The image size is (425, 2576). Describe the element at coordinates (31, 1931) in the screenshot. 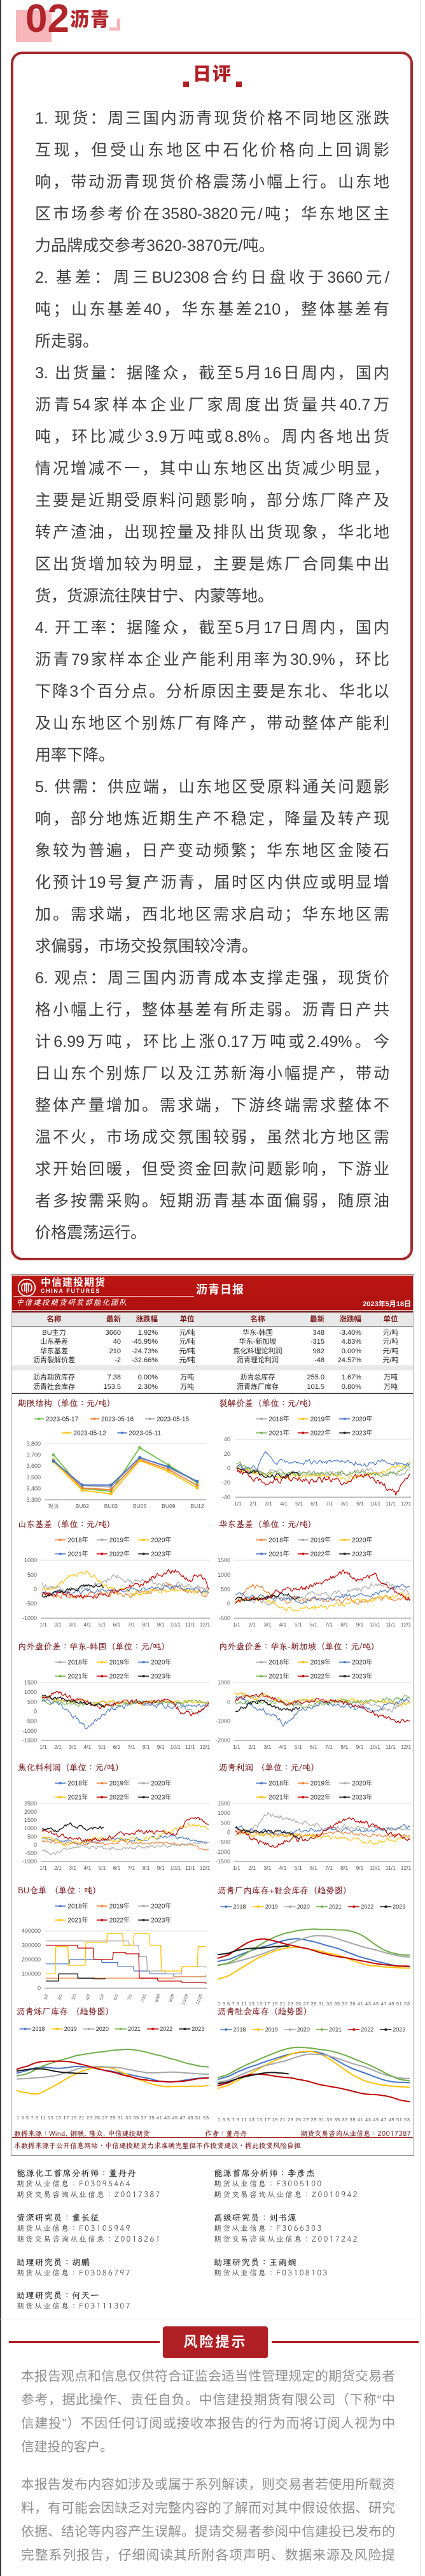

I see `svg-text: 400000` at that location.